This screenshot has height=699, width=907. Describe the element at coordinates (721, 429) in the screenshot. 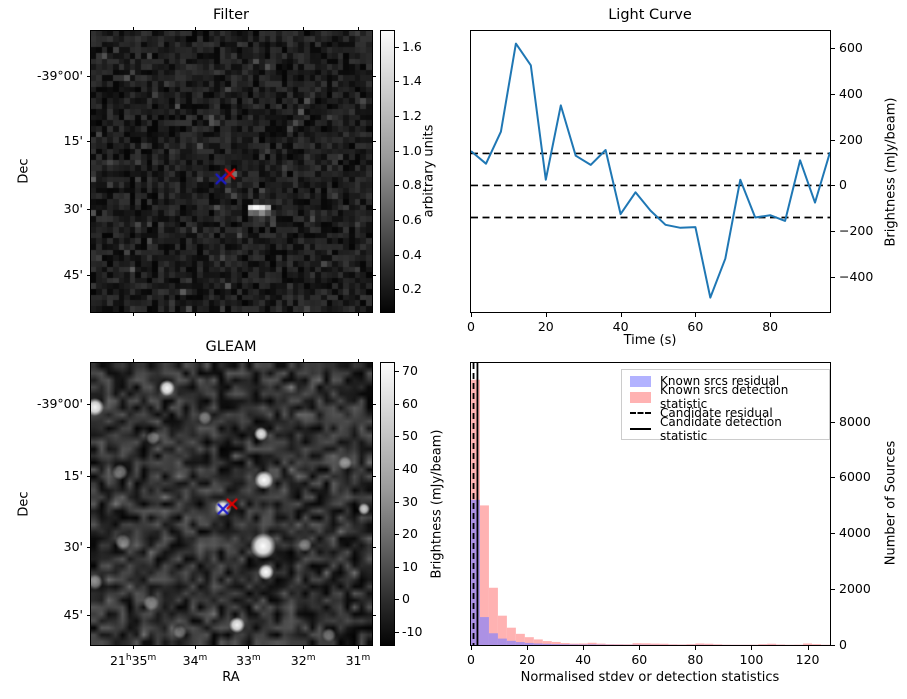

I see `legend-label-candidate-detection: Candidate detection statistic` at that location.